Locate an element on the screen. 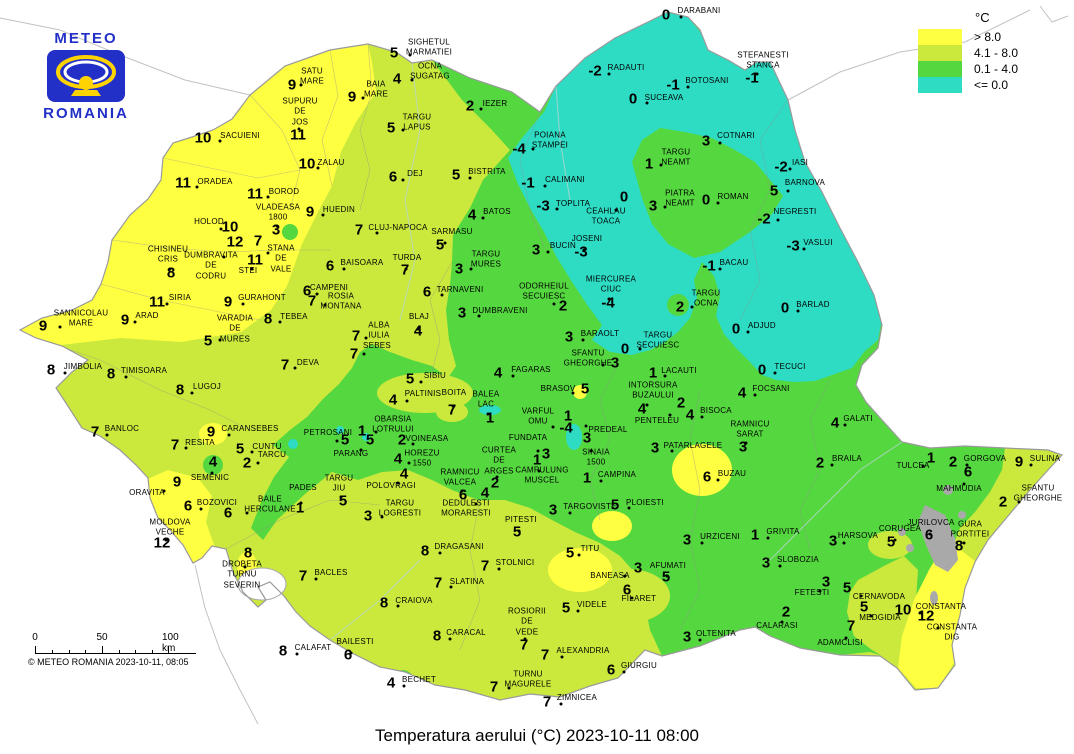 The image size is (1074, 754). station-value: -3 is located at coordinates (581, 252).